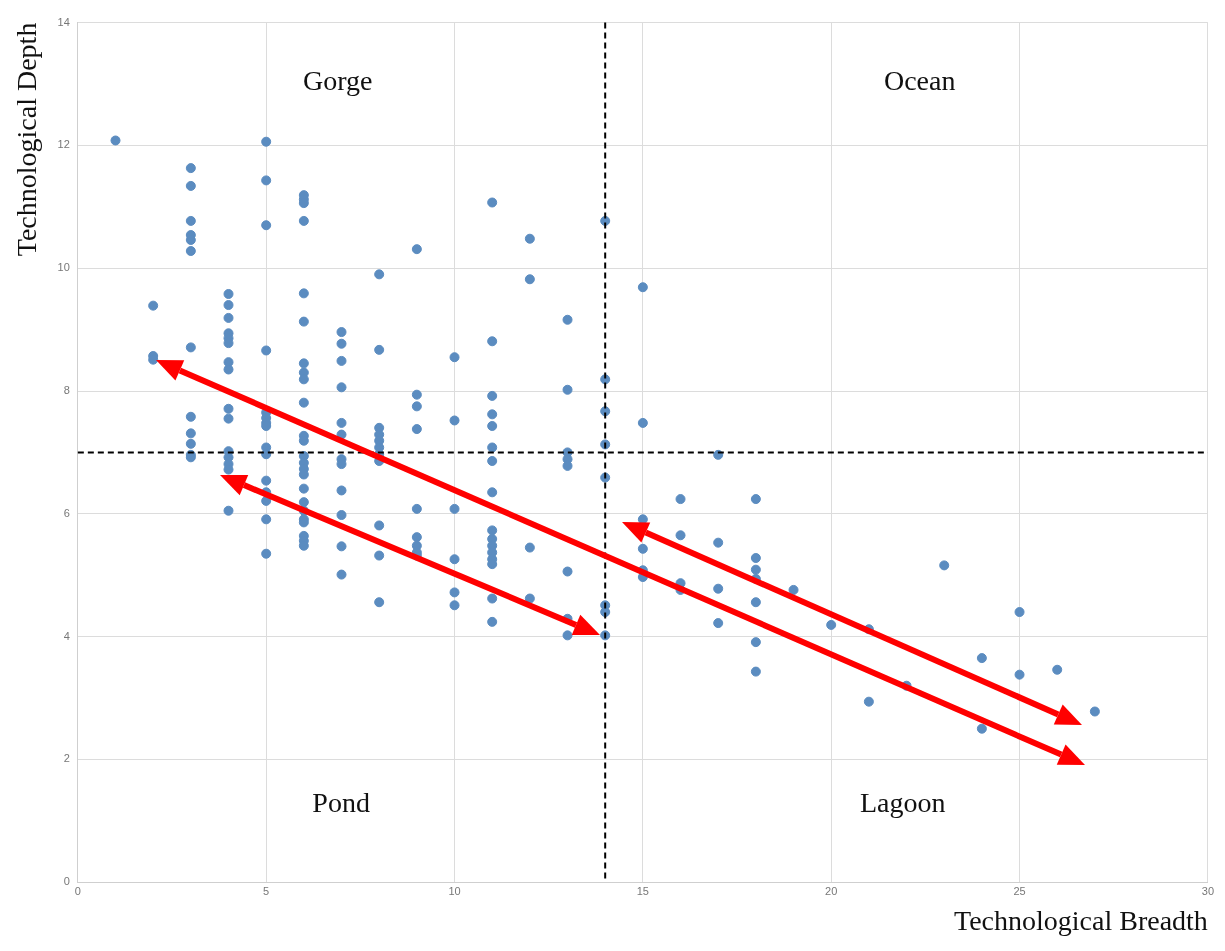 The height and width of the screenshot is (951, 1225). Describe the element at coordinates (66, 881) in the screenshot. I see `y-tick-label: 0` at that location.